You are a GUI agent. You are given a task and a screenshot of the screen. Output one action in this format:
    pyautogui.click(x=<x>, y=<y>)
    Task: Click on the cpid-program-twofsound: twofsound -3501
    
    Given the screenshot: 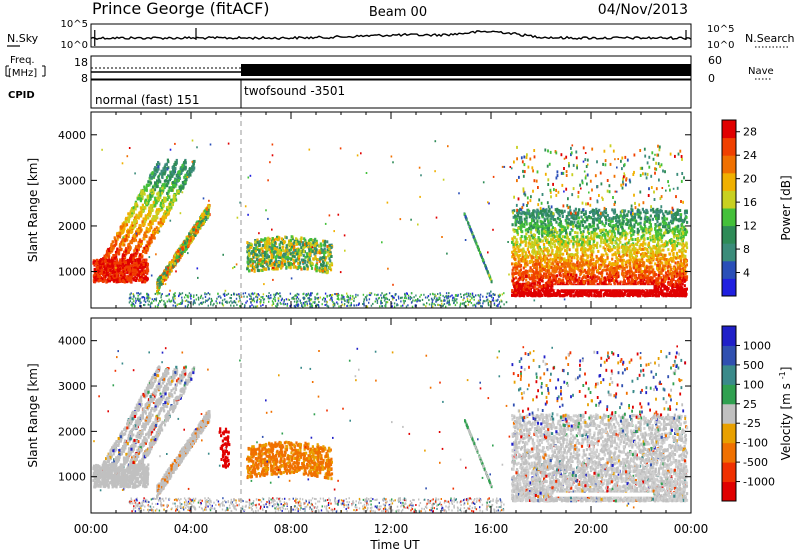 What is the action you would take?
    pyautogui.click(x=294, y=91)
    